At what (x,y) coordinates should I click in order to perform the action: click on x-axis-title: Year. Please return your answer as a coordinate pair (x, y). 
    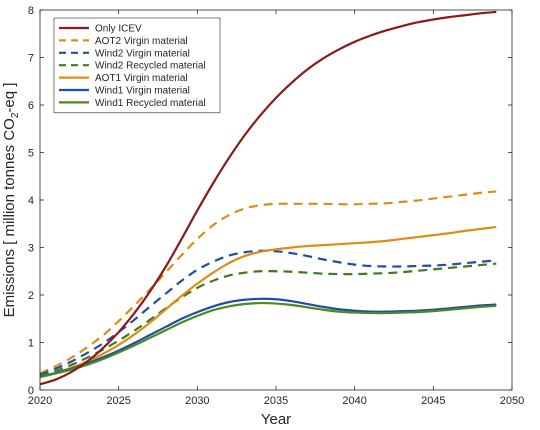
    Looking at the image, I should click on (276, 419).